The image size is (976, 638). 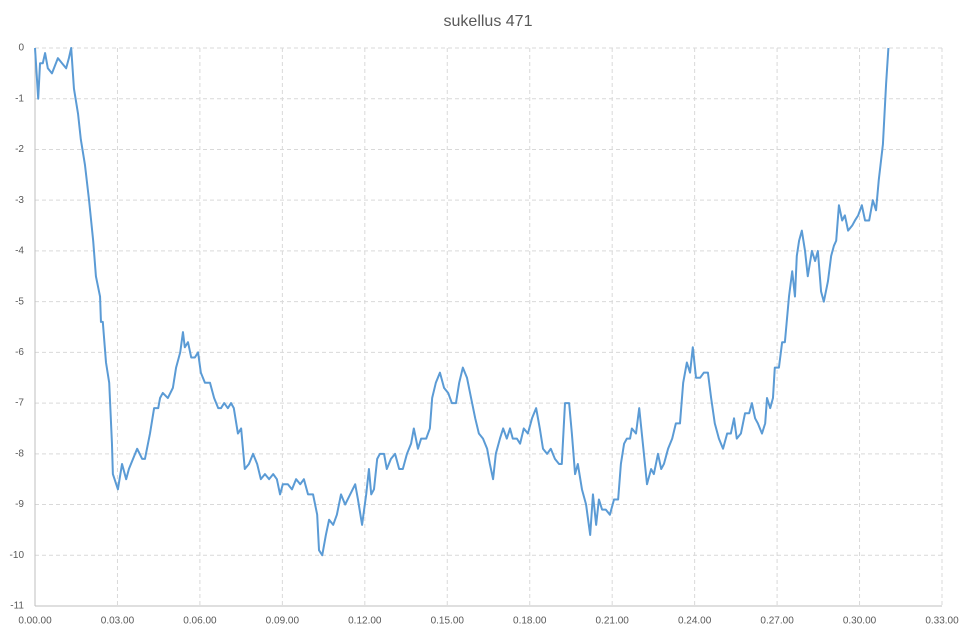 I want to click on x-tick-label: 0.06.00, so click(x=200, y=621).